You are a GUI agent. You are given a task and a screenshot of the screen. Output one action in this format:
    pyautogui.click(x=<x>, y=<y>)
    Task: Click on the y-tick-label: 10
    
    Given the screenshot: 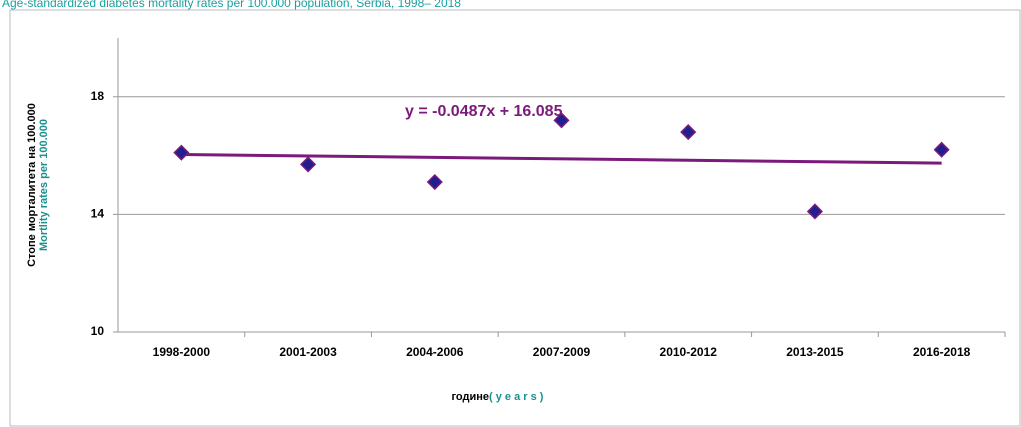 What is the action you would take?
    pyautogui.click(x=98, y=331)
    